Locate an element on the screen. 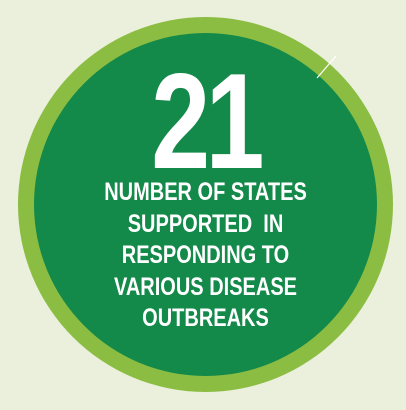 Image resolution: width=406 pixels, height=410 pixels. stat-number: 21 is located at coordinates (207, 121).